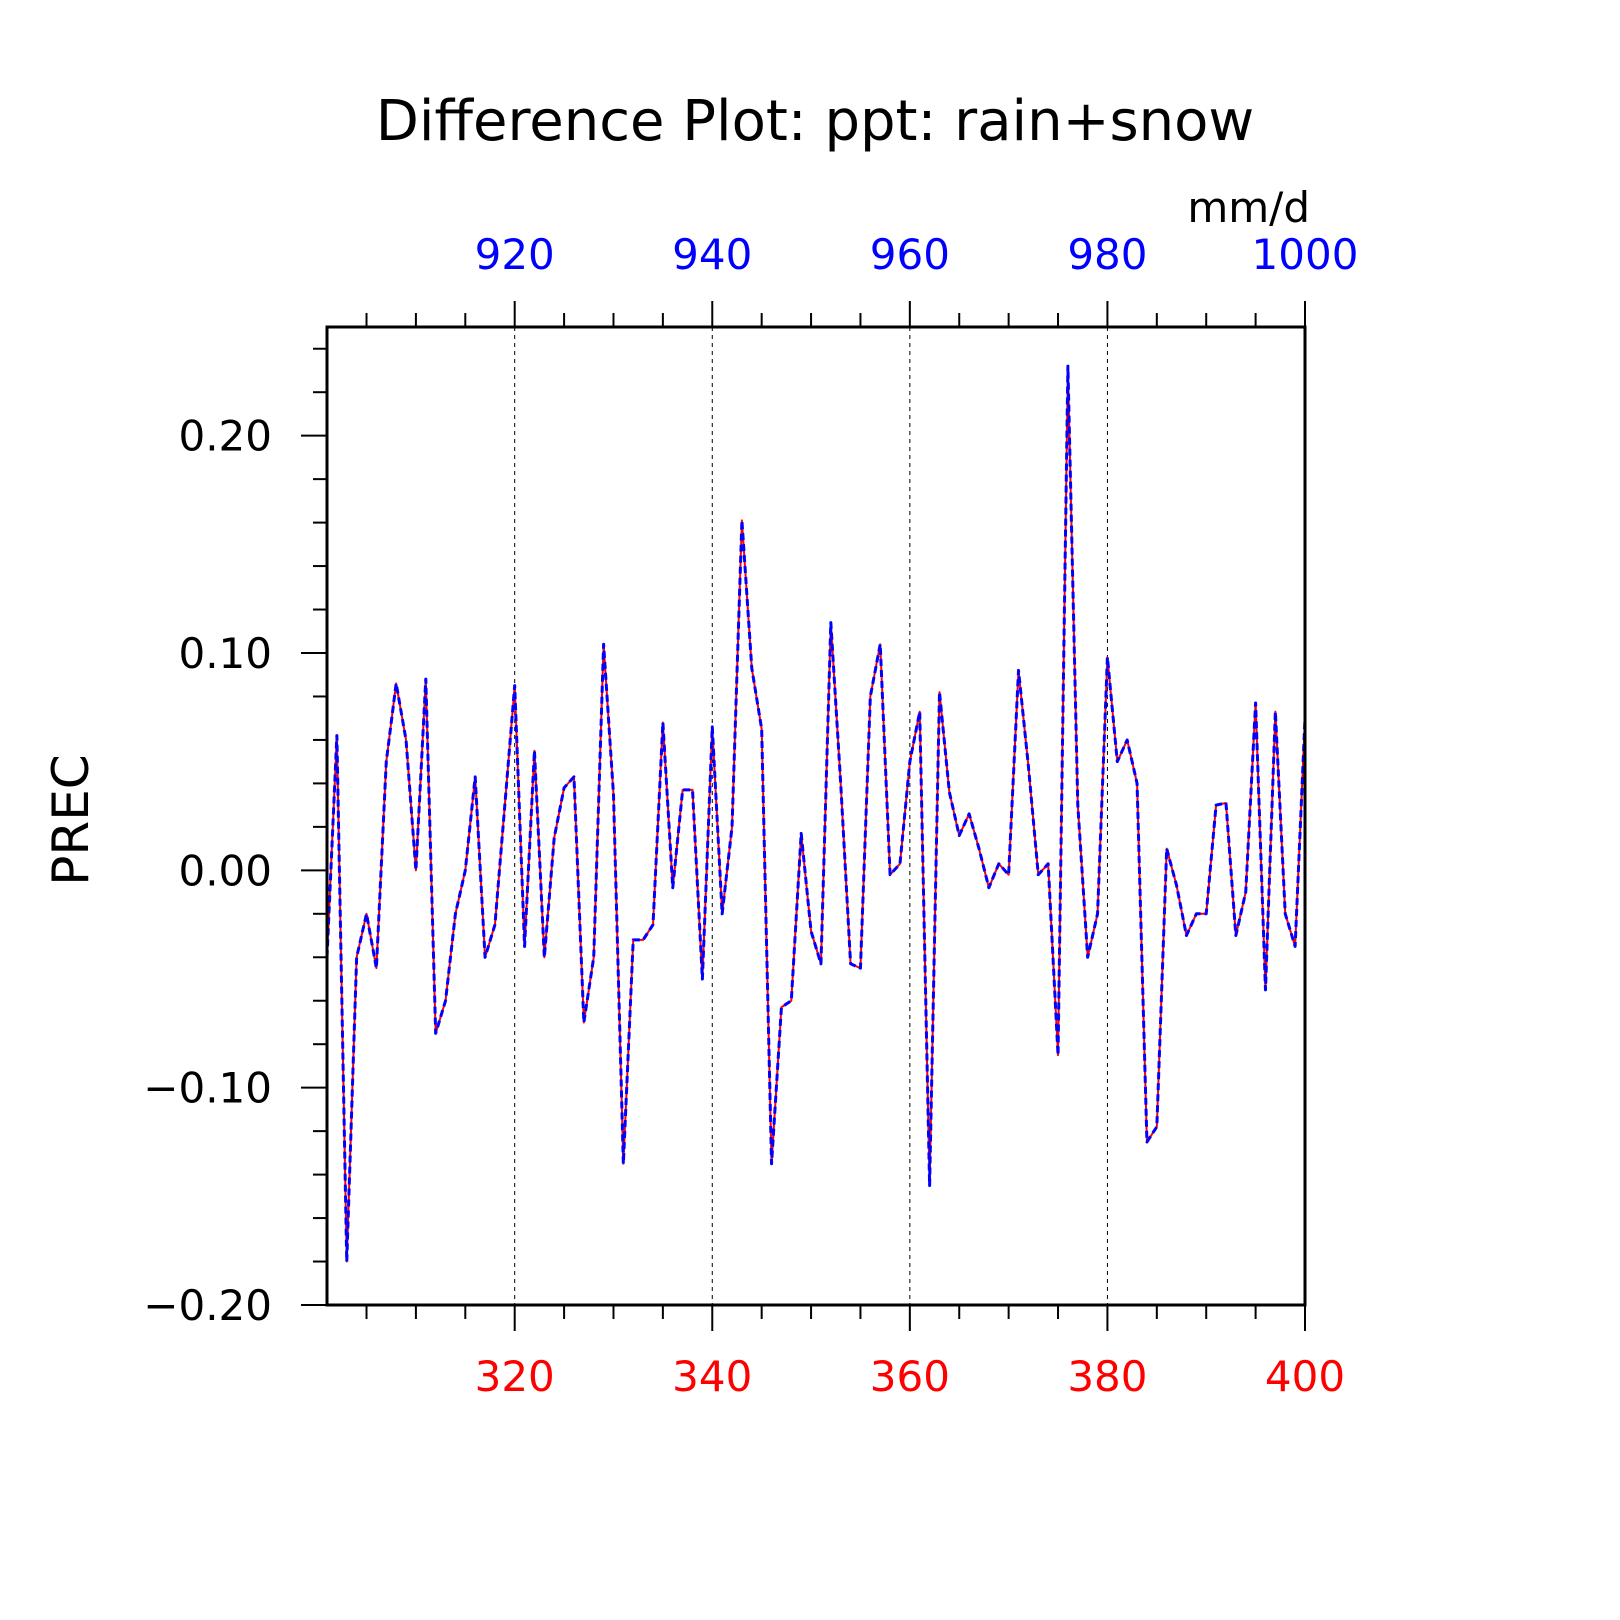 The width and height of the screenshot is (1620, 1620). Describe the element at coordinates (515, 1376) in the screenshot. I see `bottom-x-tick-label: 320` at that location.